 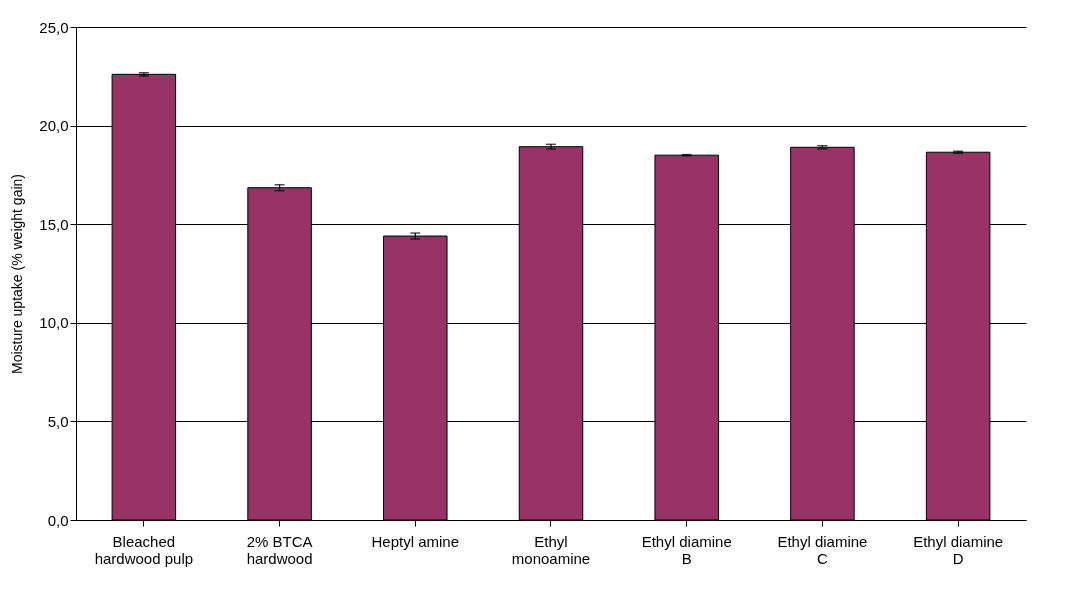 What do you see at coordinates (279, 549) in the screenshot?
I see `x-tick-label: 2% BTCA hardwood` at bounding box center [279, 549].